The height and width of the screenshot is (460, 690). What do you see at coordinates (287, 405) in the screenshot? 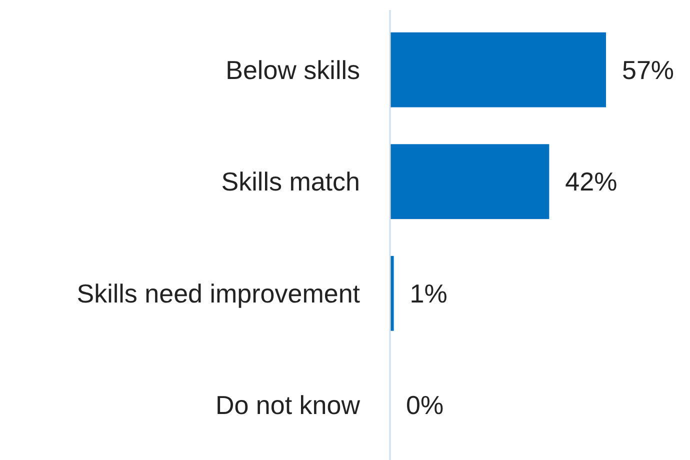
I see `y-tick-label: Do not know` at bounding box center [287, 405].